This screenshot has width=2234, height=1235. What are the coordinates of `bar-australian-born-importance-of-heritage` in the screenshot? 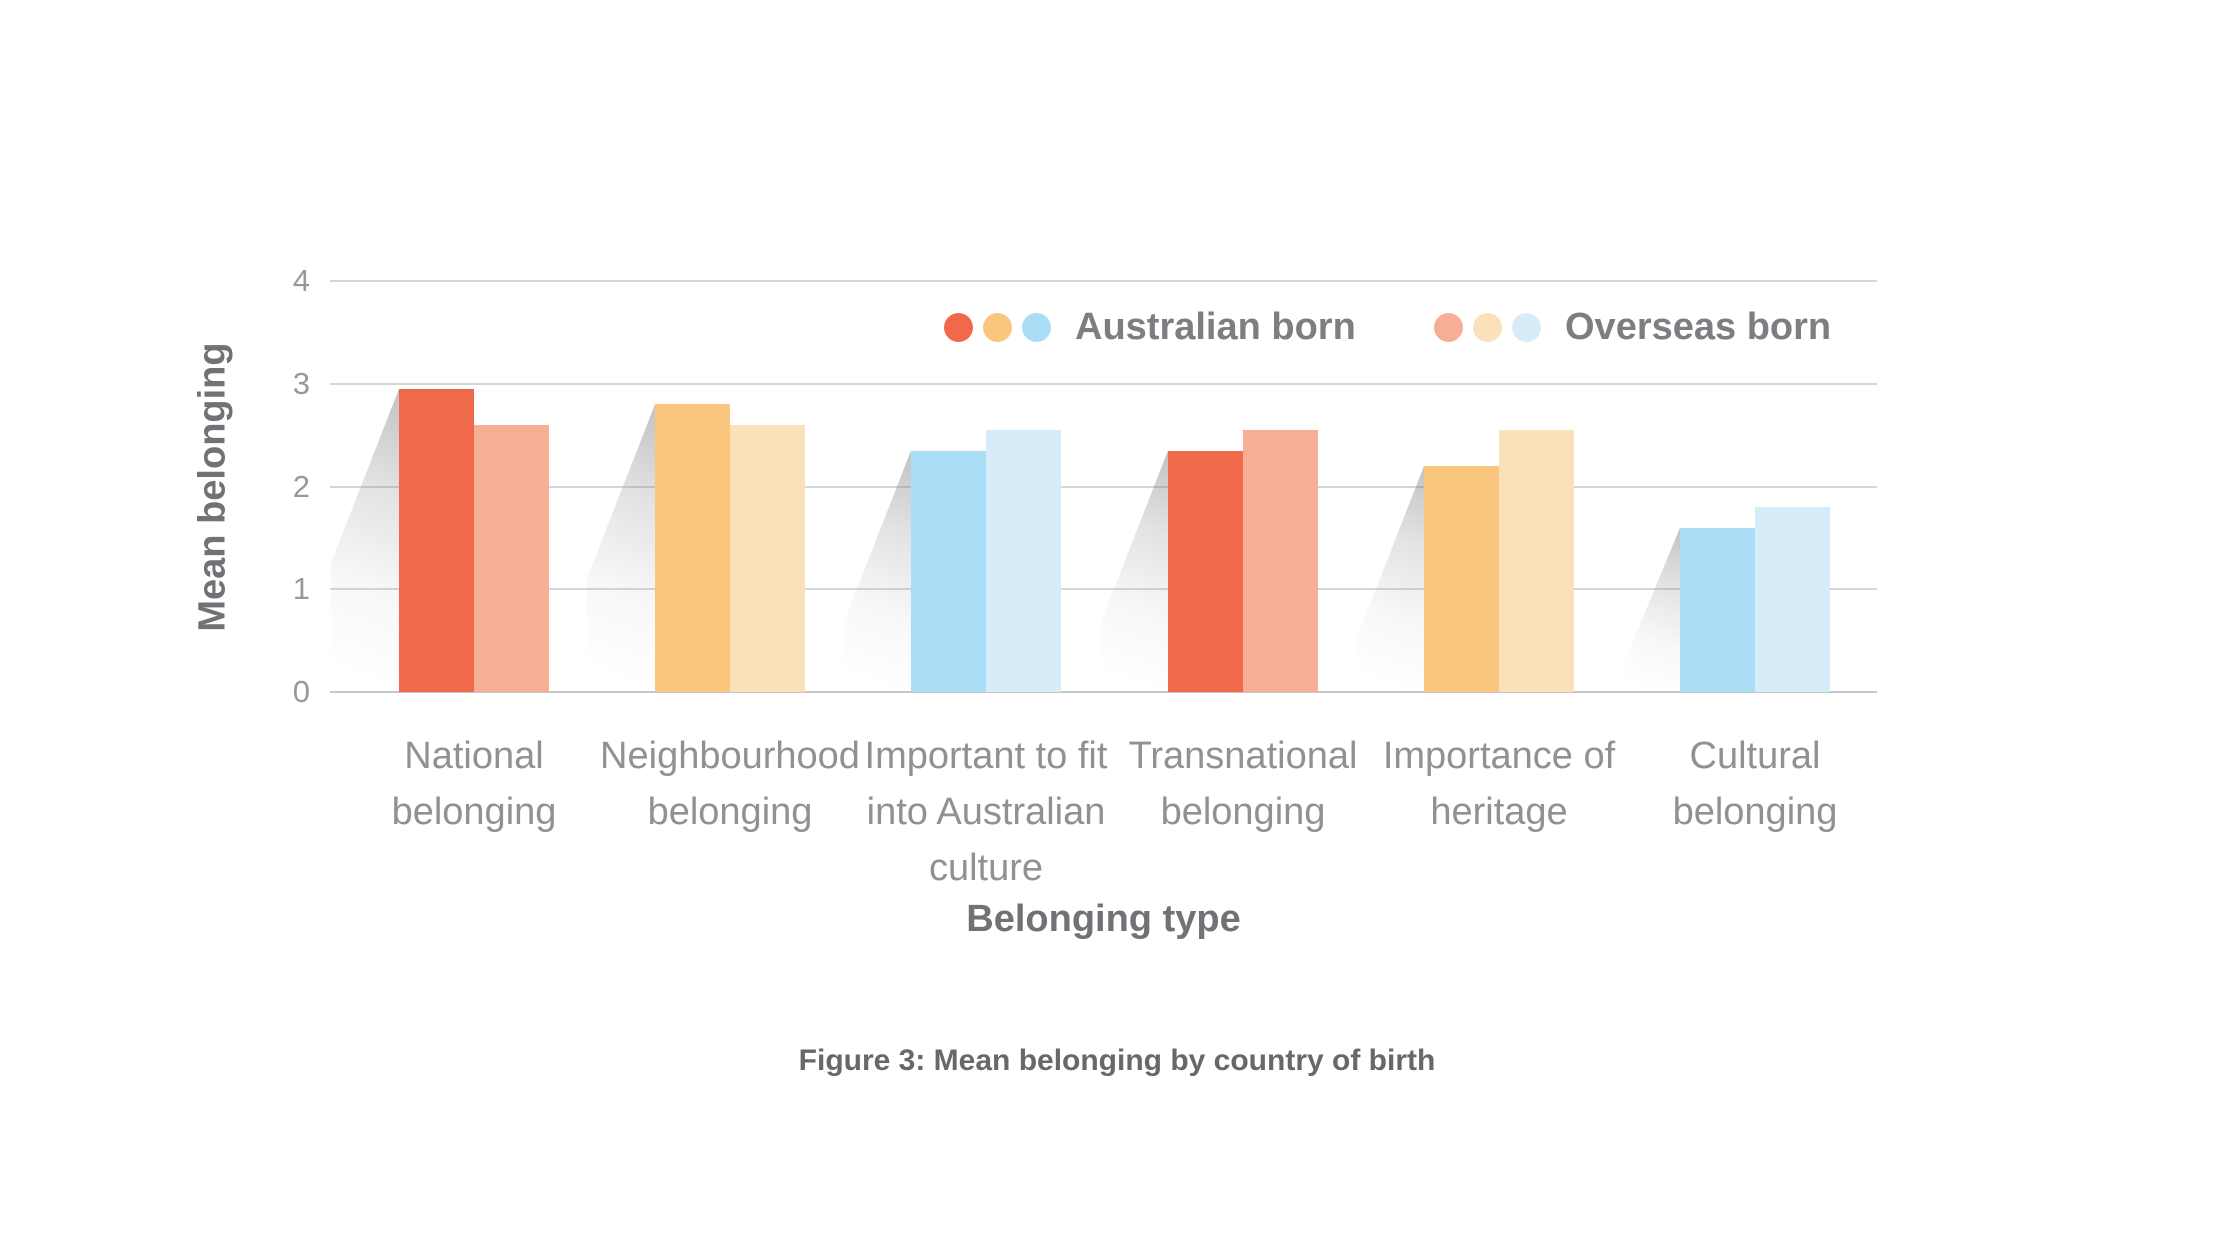 It's located at (1461, 578).